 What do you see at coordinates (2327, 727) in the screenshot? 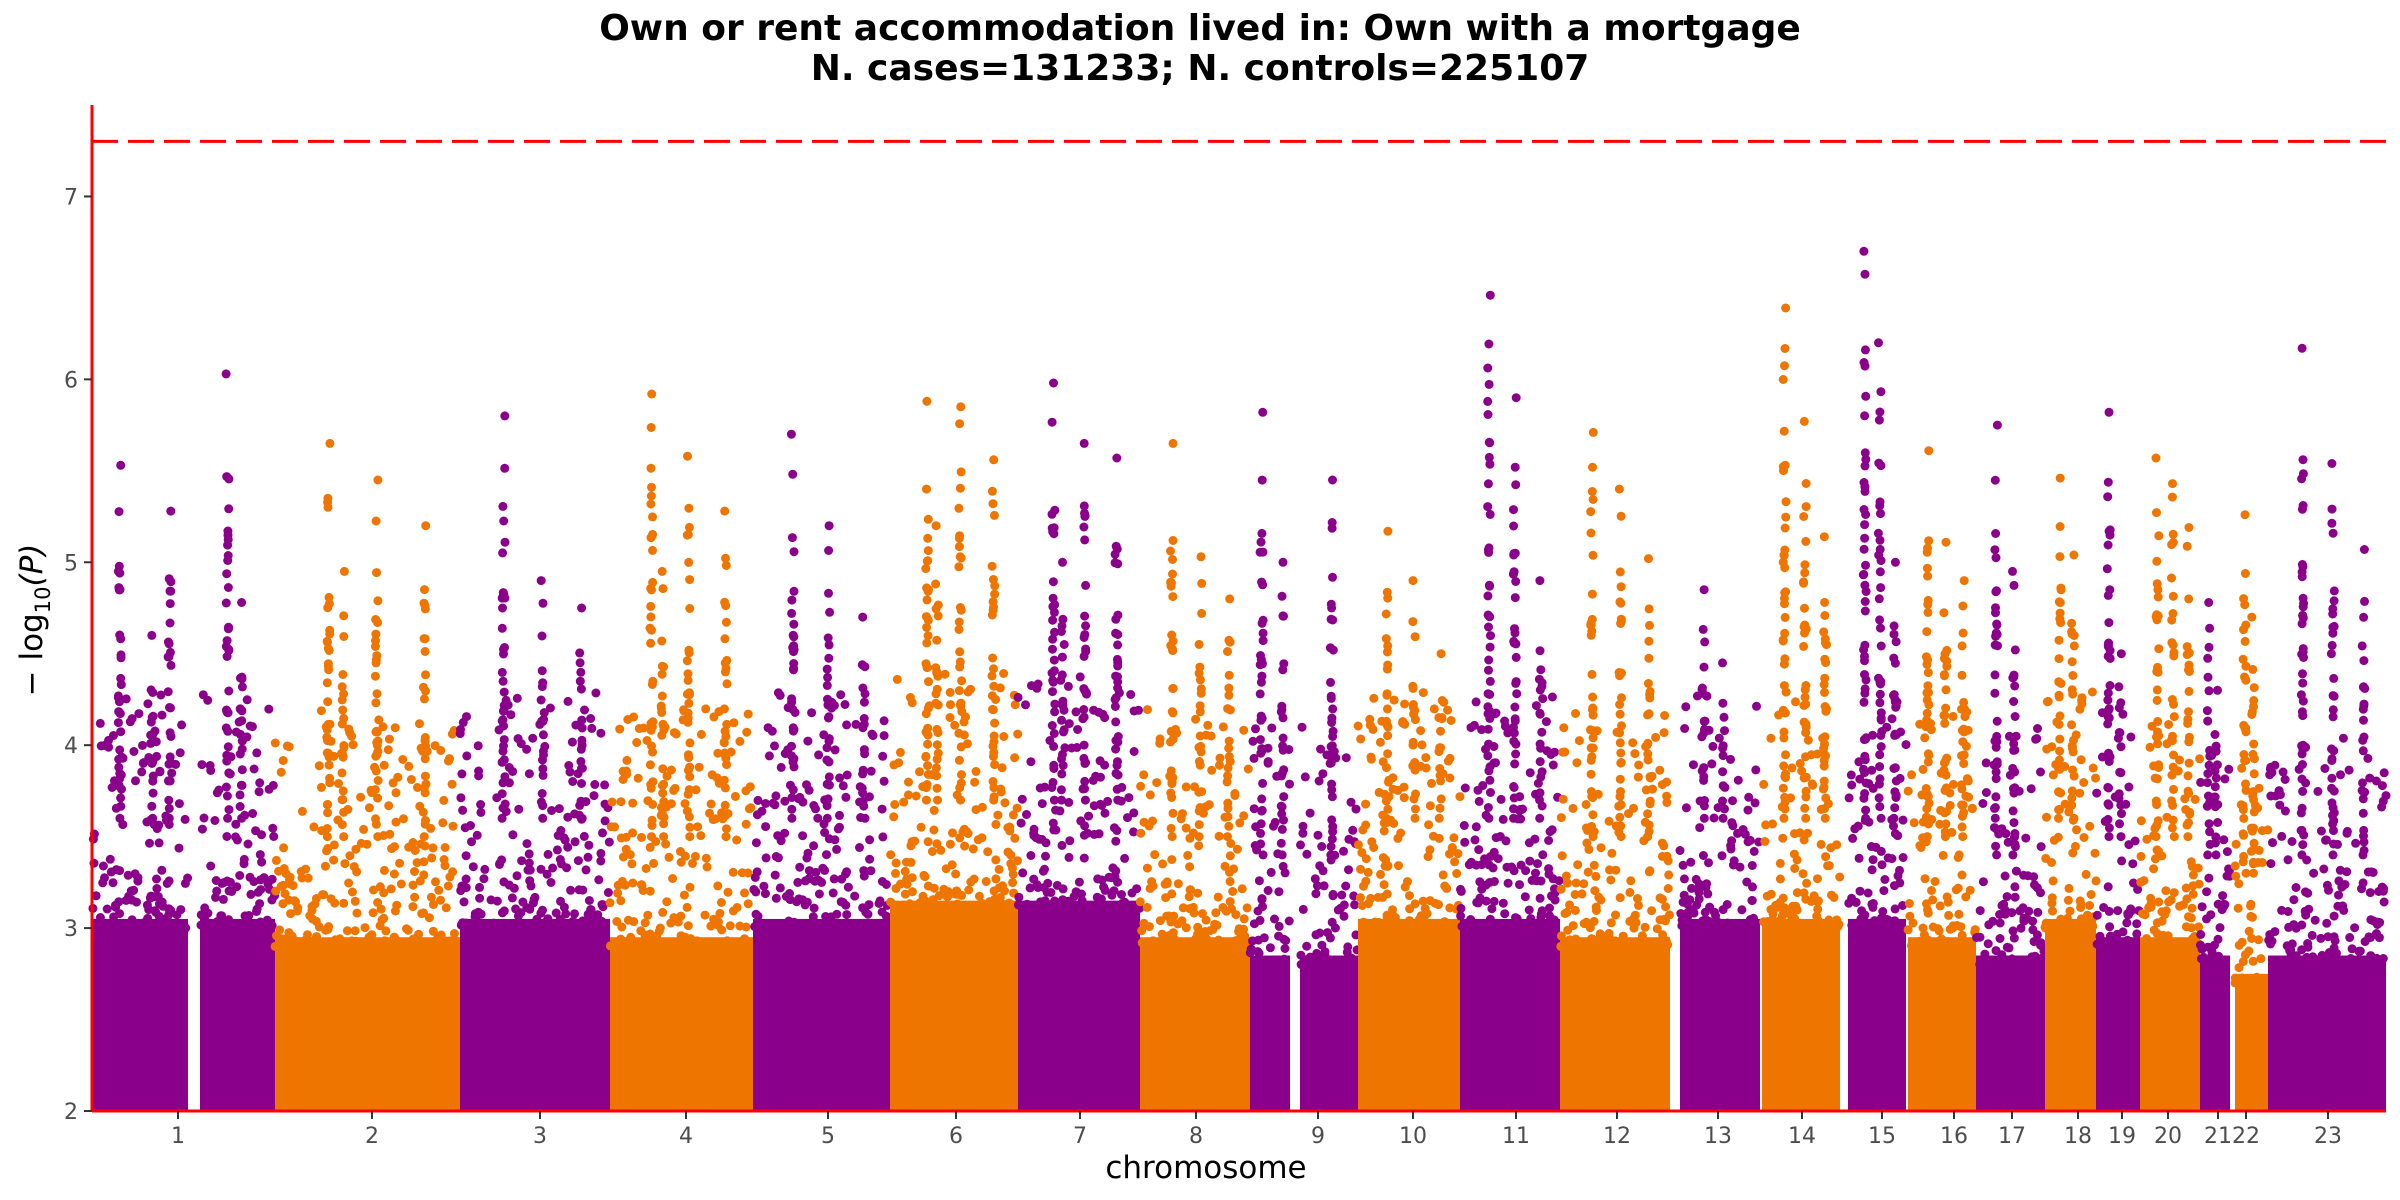
I see `chromosome-23-points` at bounding box center [2327, 727].